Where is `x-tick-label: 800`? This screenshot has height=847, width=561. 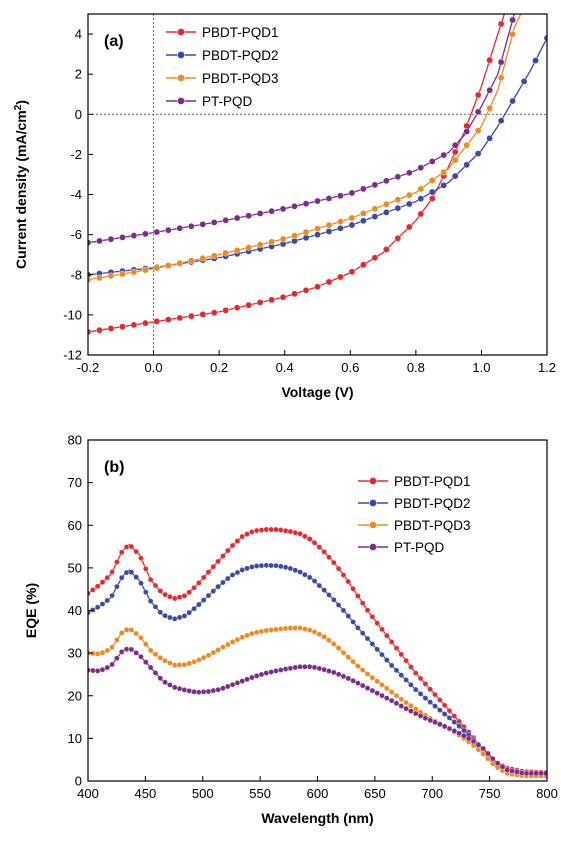
x-tick-label: 800 is located at coordinates (547, 793).